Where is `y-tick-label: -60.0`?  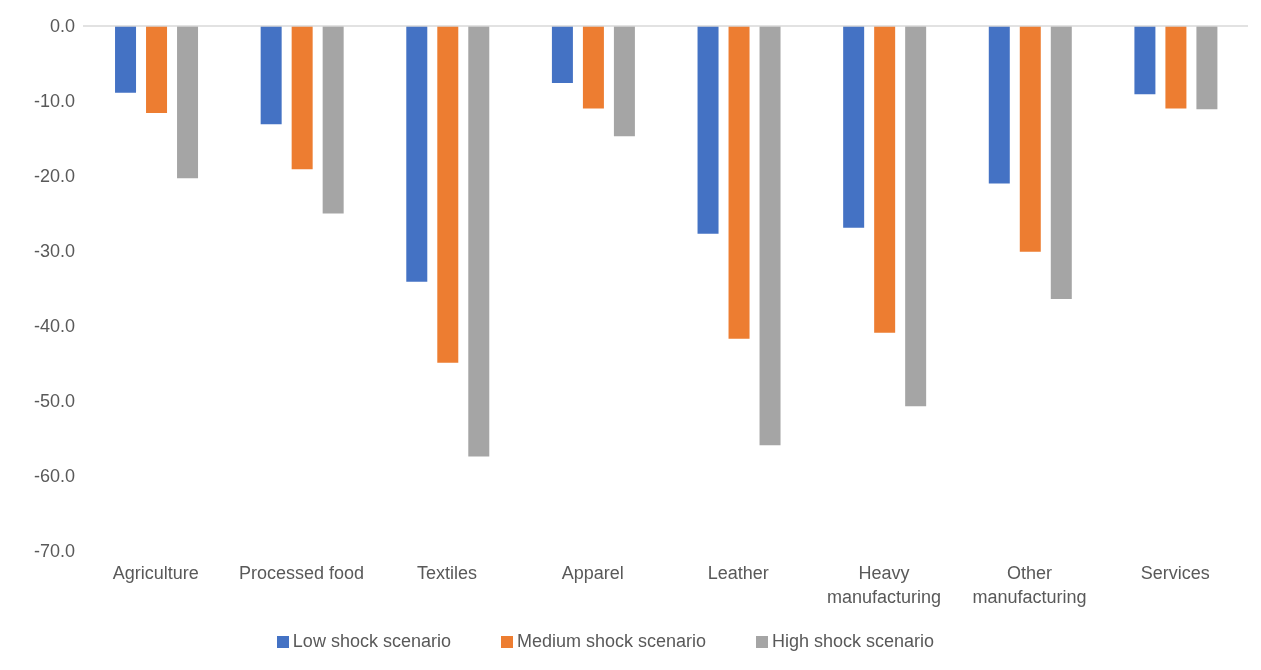
y-tick-label: -60.0 is located at coordinates (54, 476).